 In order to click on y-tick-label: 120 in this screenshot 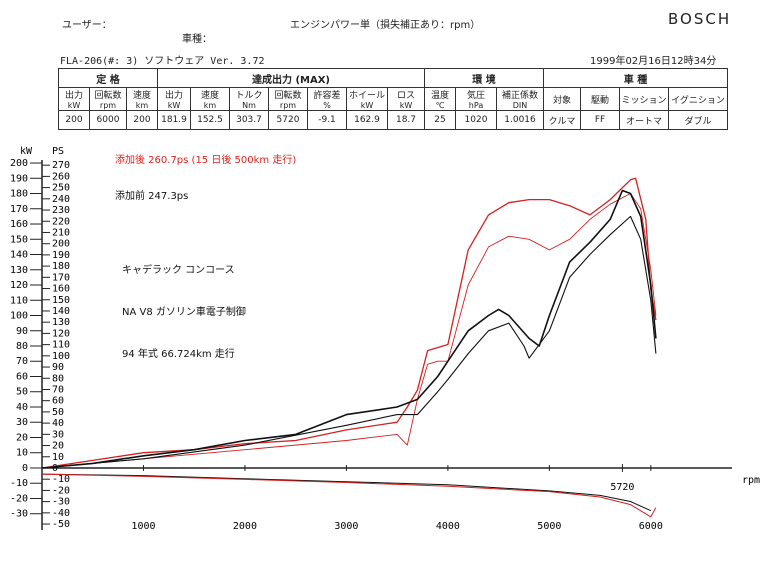, I will do `click(19, 285)`.